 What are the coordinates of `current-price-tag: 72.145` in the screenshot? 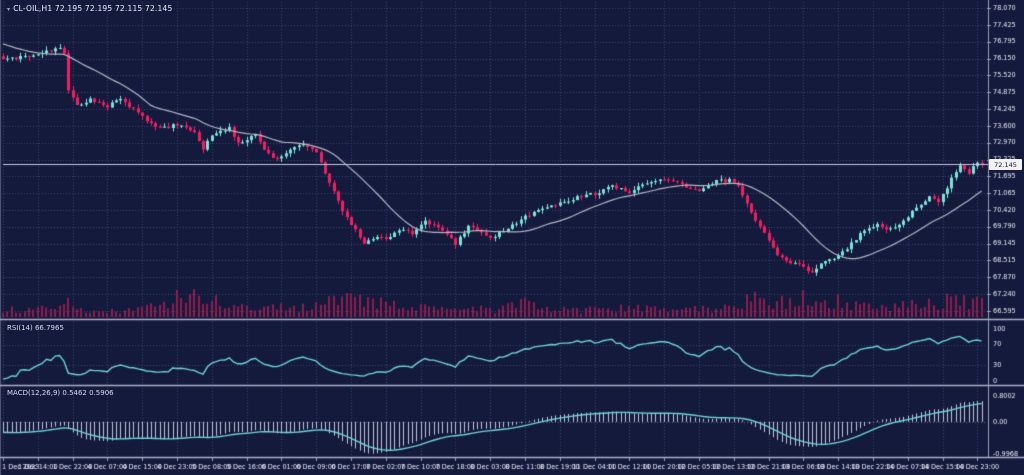 It's located at (1005, 165).